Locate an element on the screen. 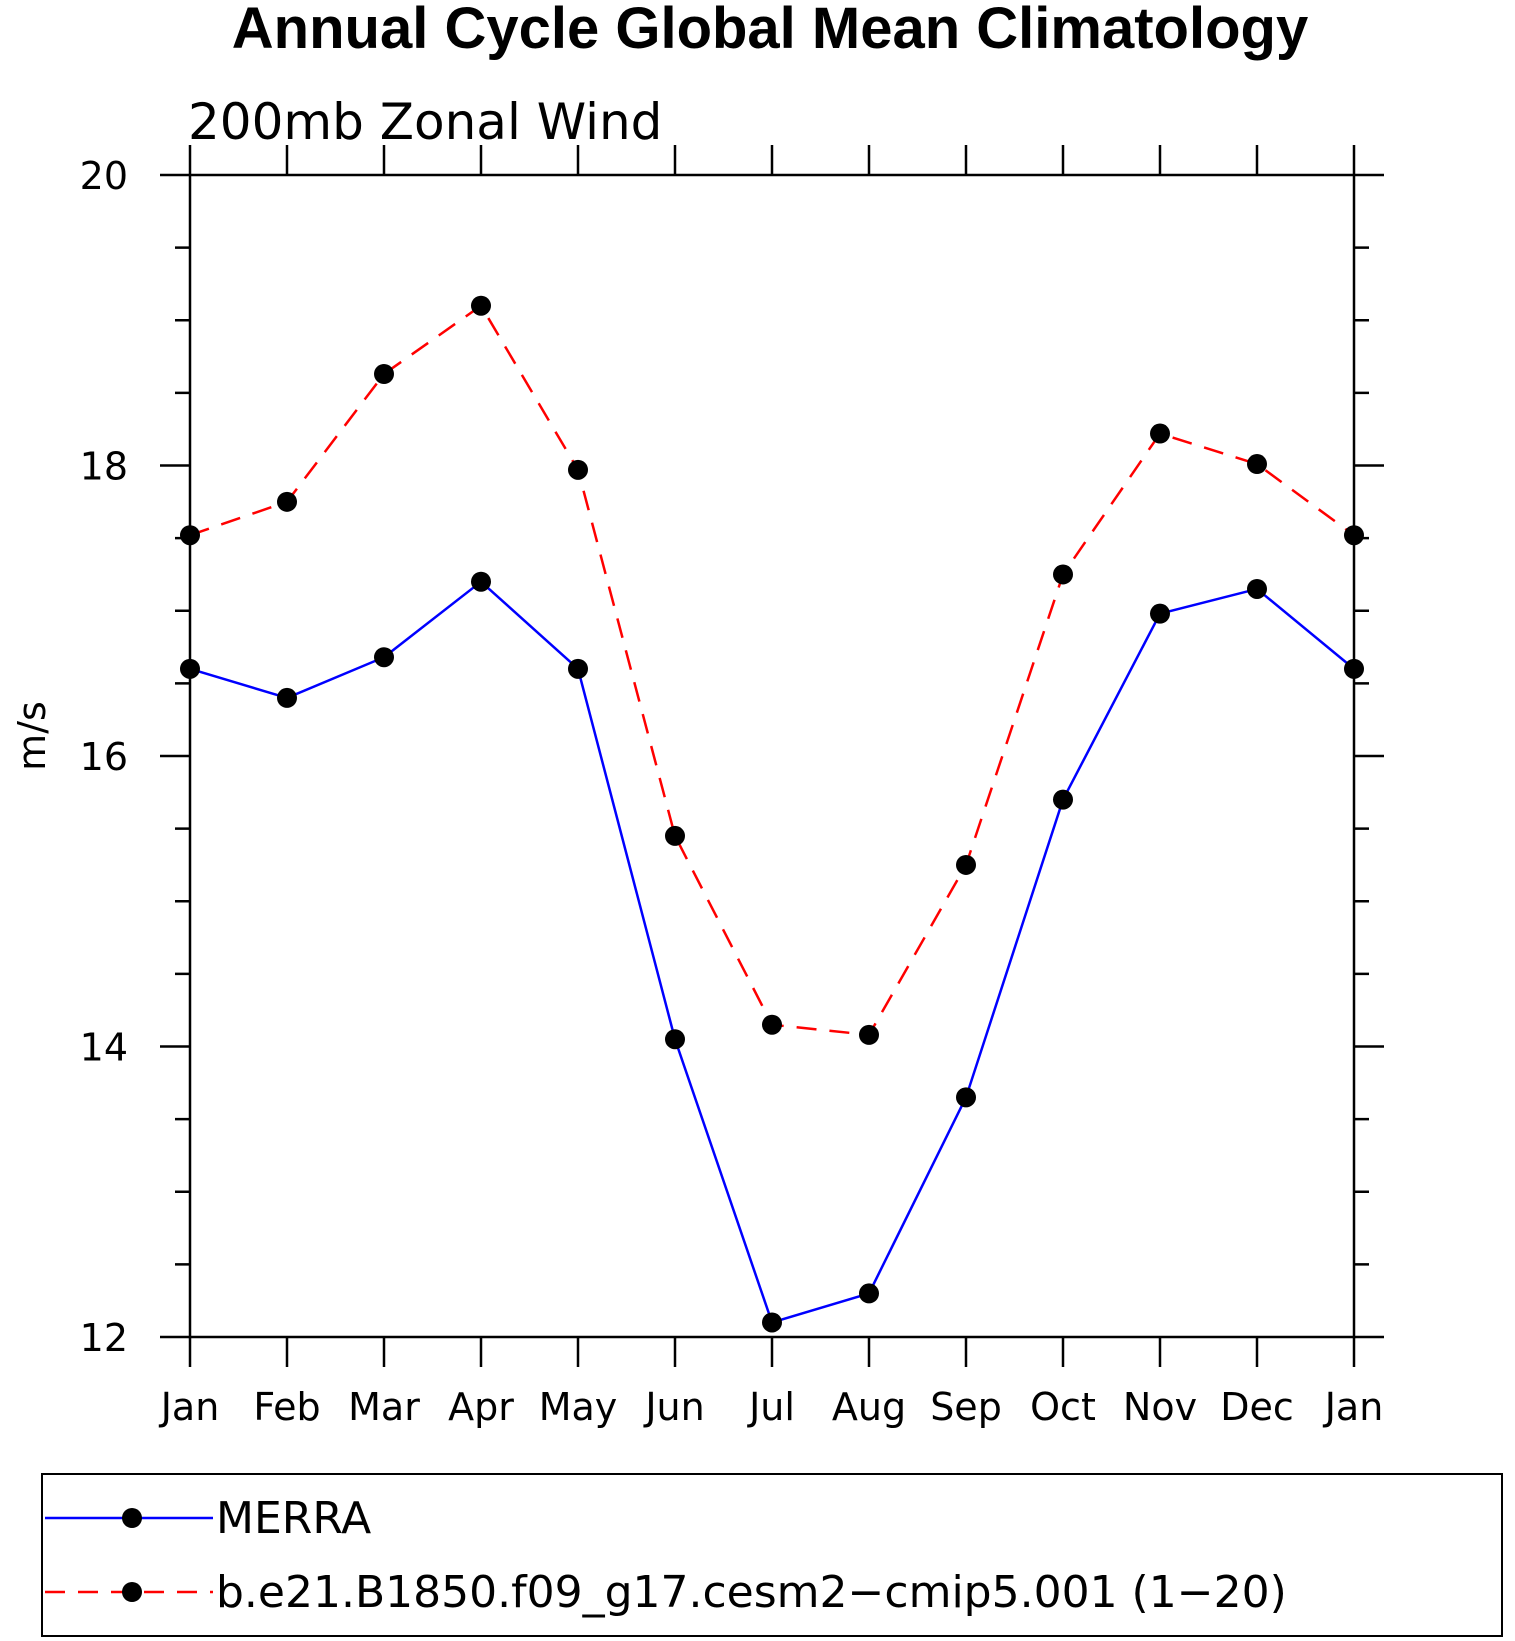 The width and height of the screenshot is (1515, 1641). x-tick-label: Sep is located at coordinates (966, 1407).